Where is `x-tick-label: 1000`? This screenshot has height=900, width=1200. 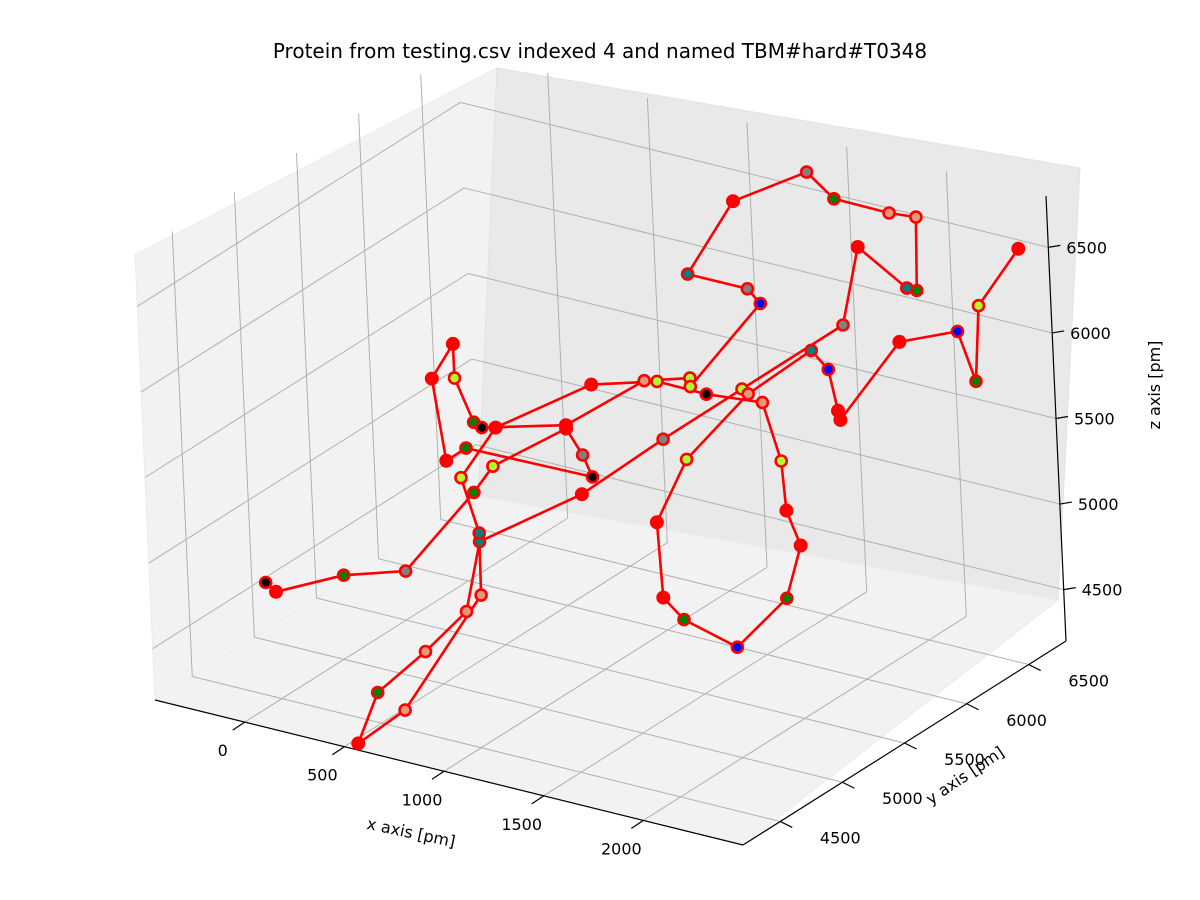
x-tick-label: 1000 is located at coordinates (422, 799).